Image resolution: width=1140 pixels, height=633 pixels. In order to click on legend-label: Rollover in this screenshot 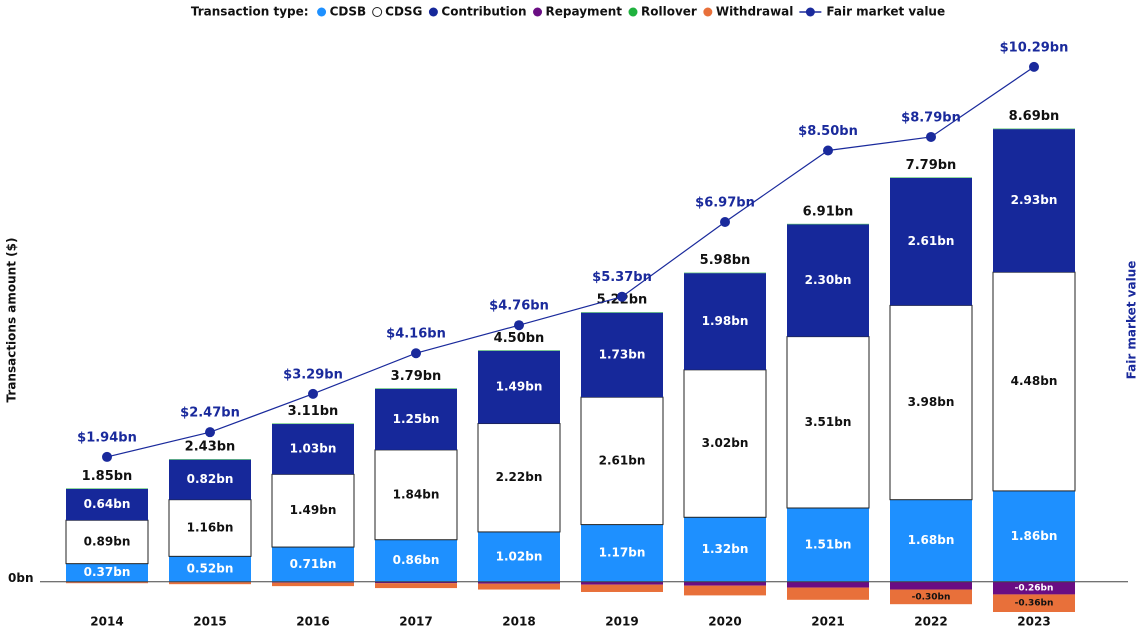, I will do `click(669, 12)`.